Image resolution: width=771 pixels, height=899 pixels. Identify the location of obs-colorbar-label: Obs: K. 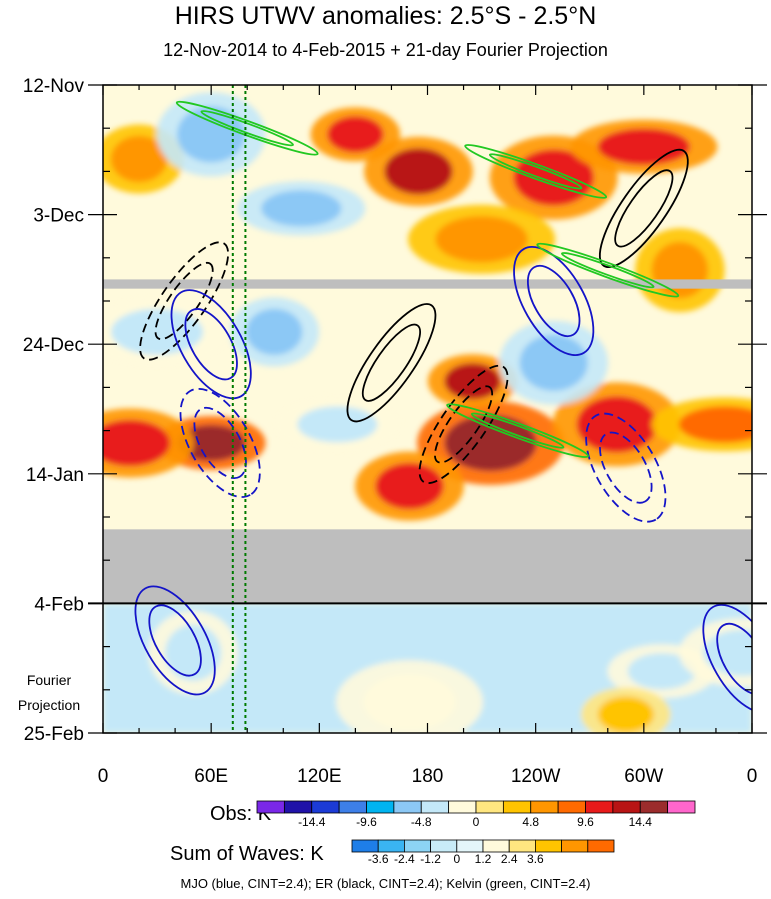
(241, 814).